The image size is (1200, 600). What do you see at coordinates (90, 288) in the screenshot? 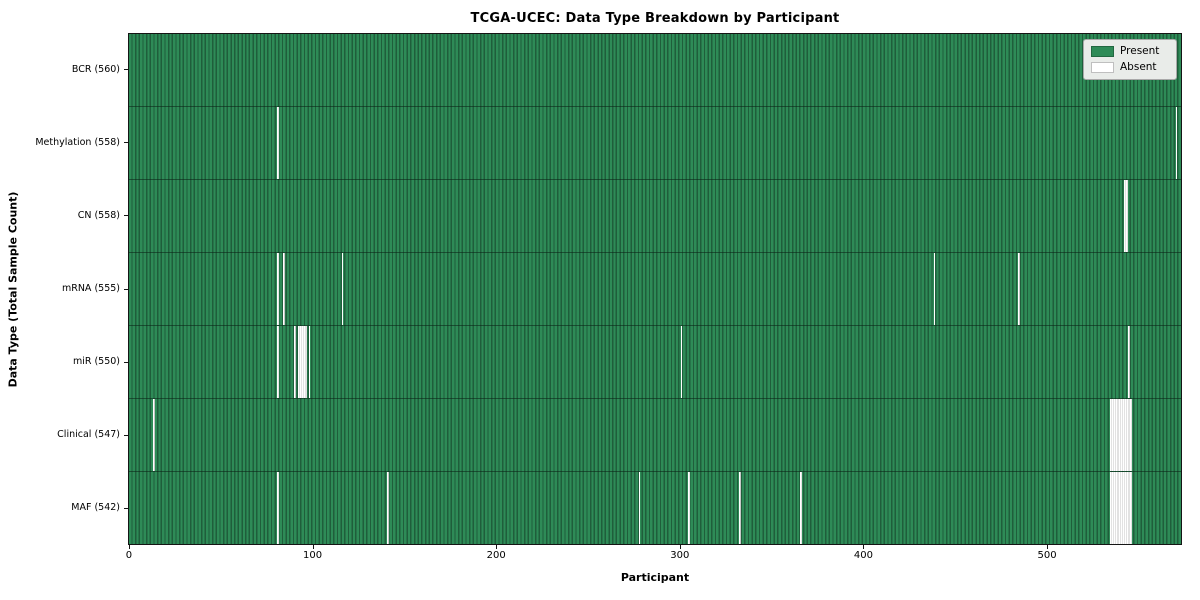
I see `y-tick-label: mRNA (555)` at bounding box center [90, 288].